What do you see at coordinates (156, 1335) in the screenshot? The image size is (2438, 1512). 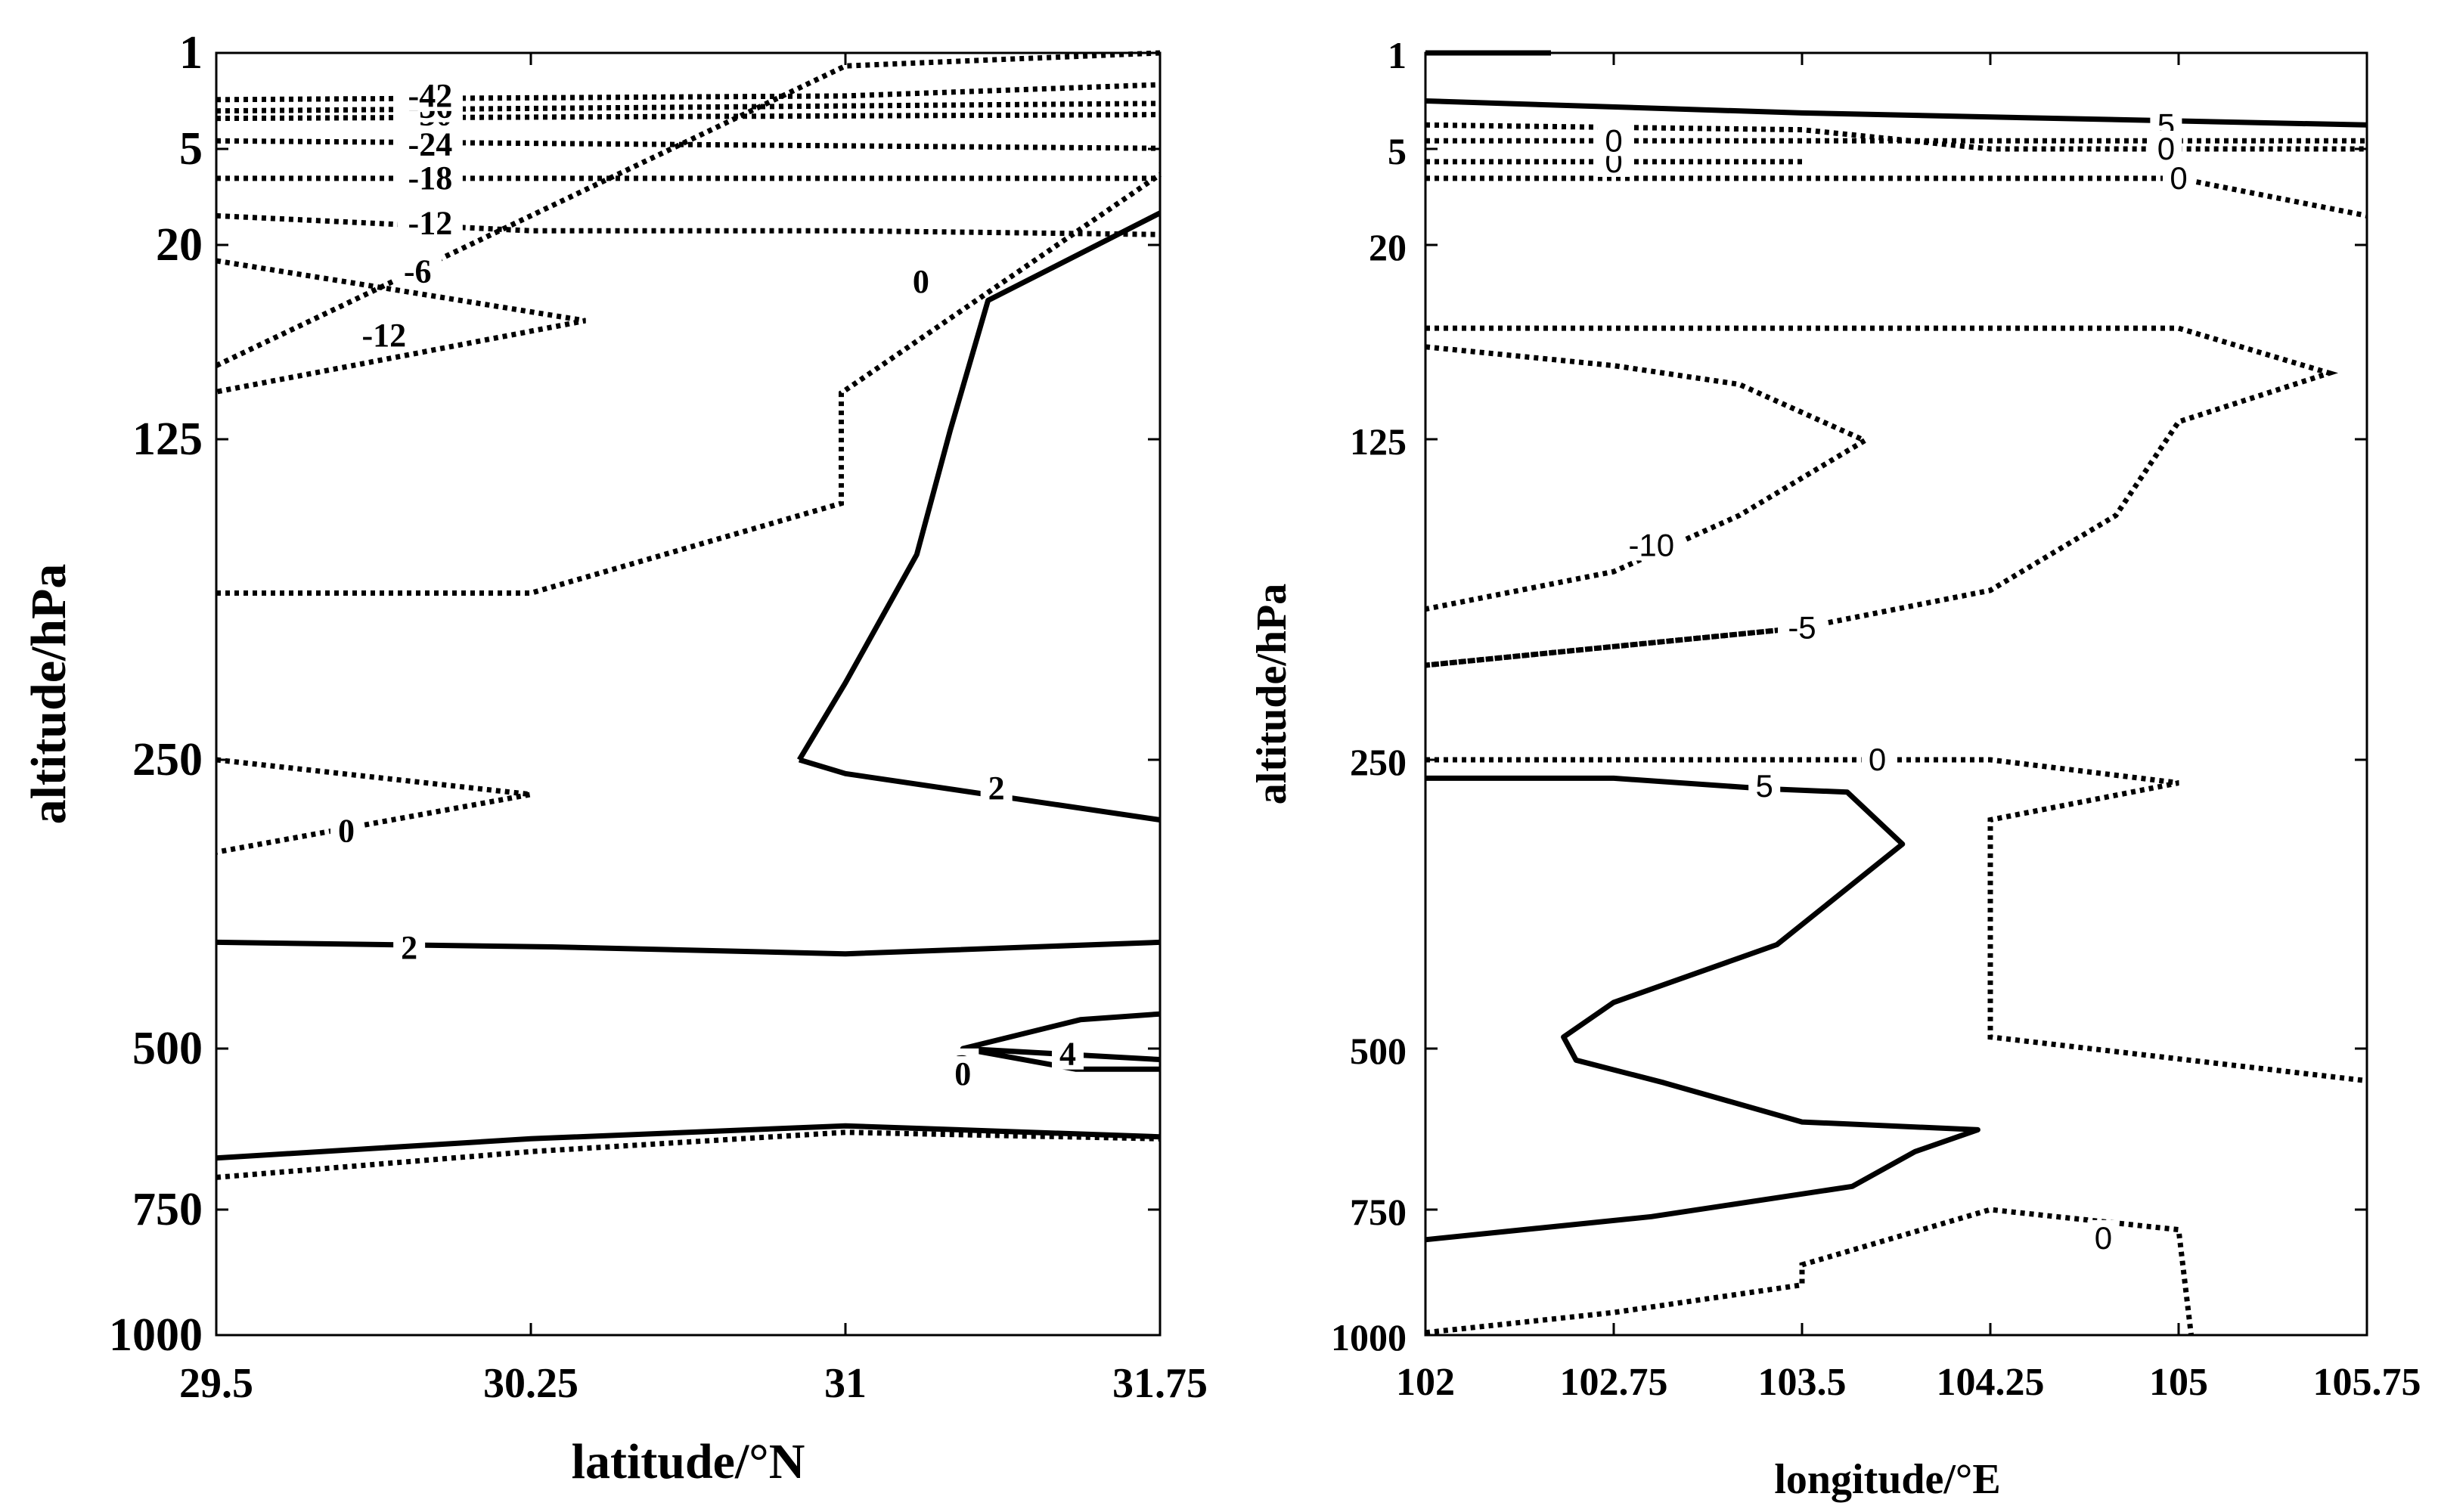 I see `left-y-tick-label: 1000` at bounding box center [156, 1335].